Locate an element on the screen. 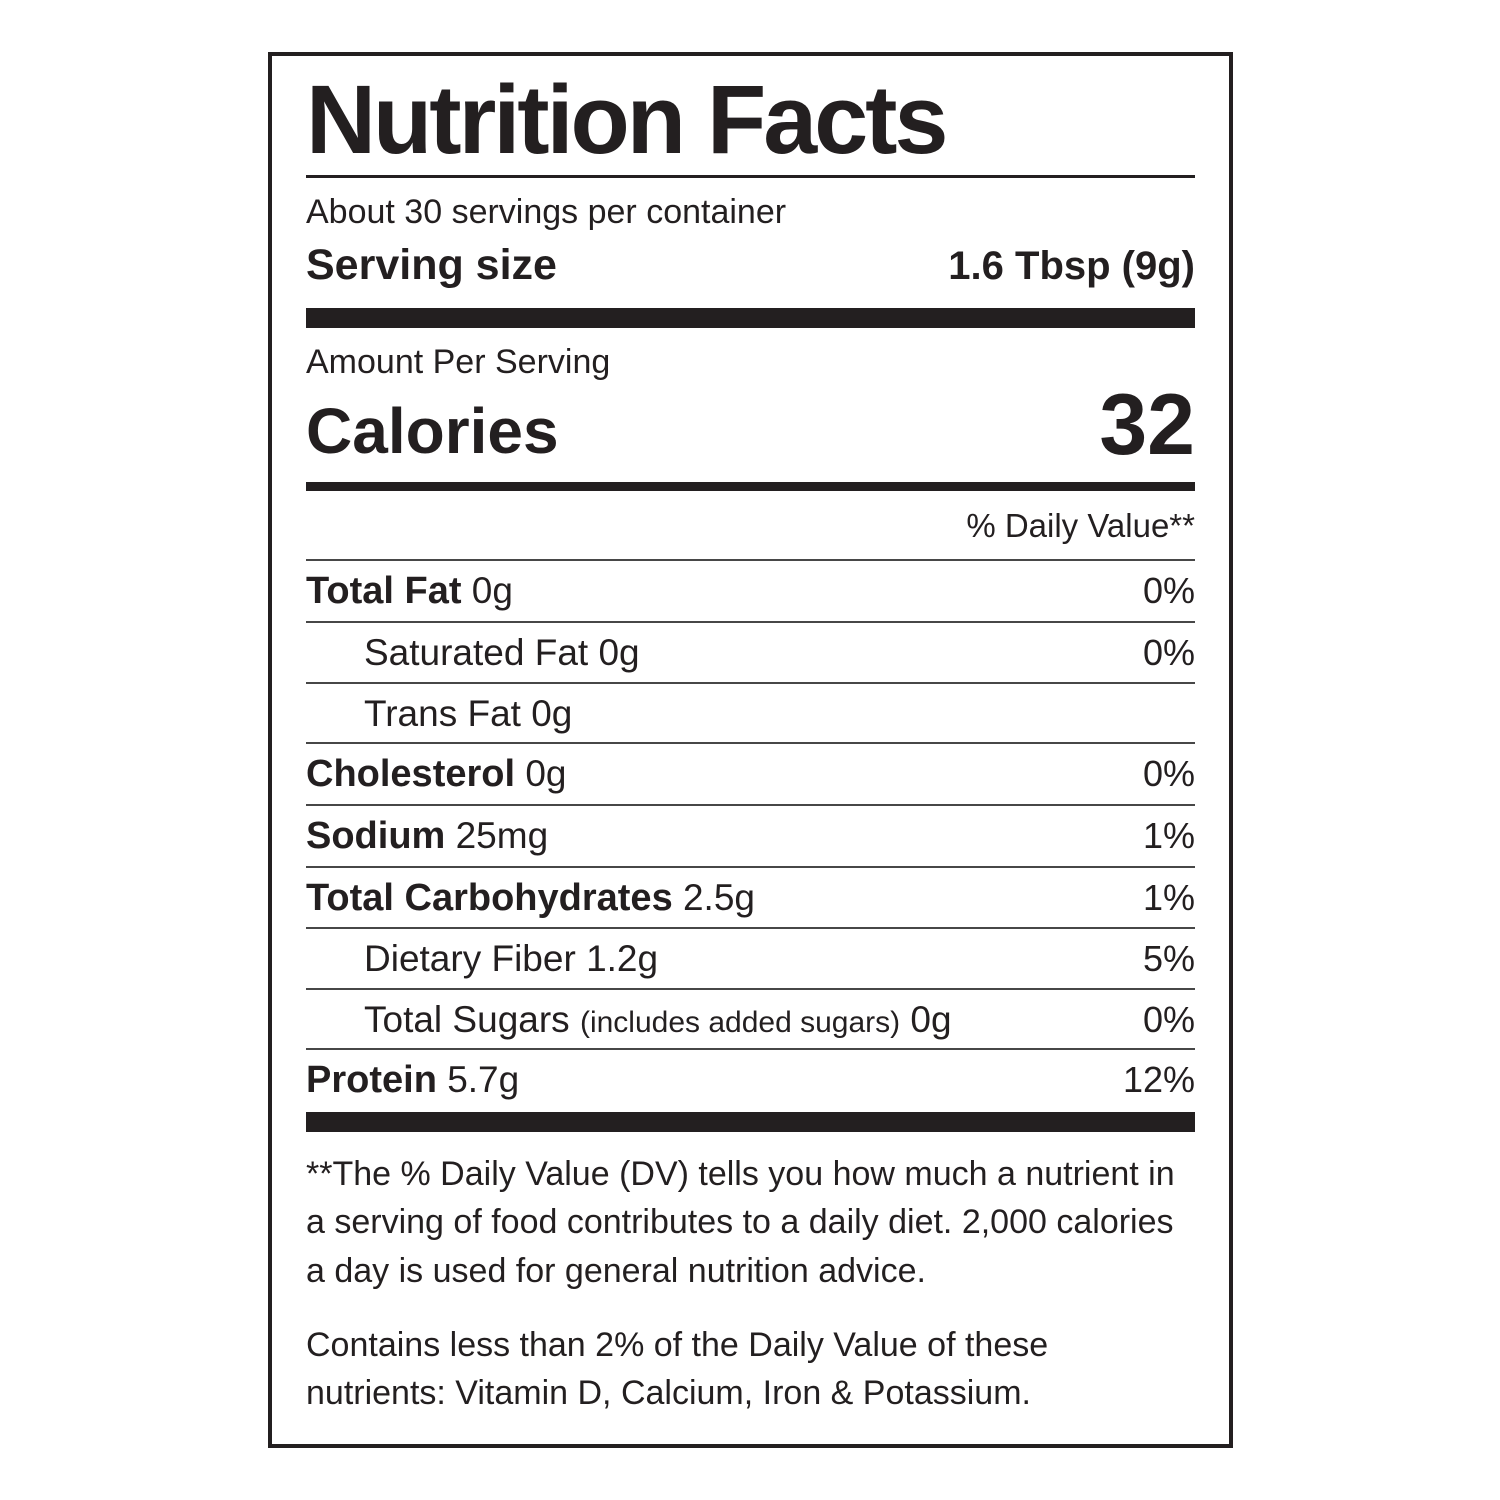  nutrient-amount: 25mg is located at coordinates (502, 835).